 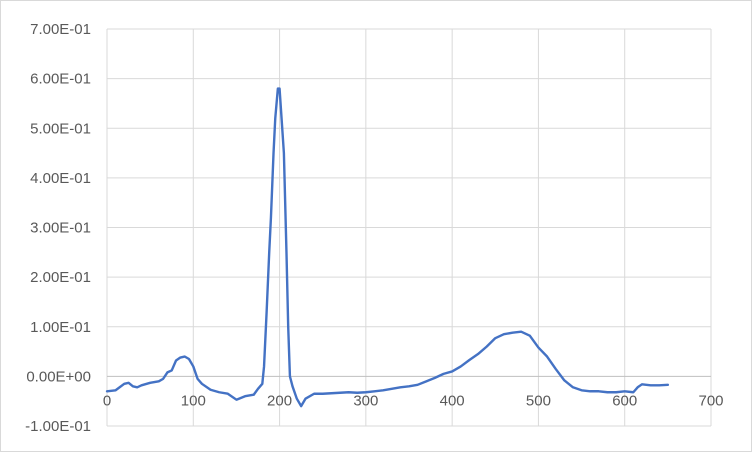 What do you see at coordinates (58, 426) in the screenshot?
I see `y-tick-label-8: -1.00E-01` at bounding box center [58, 426].